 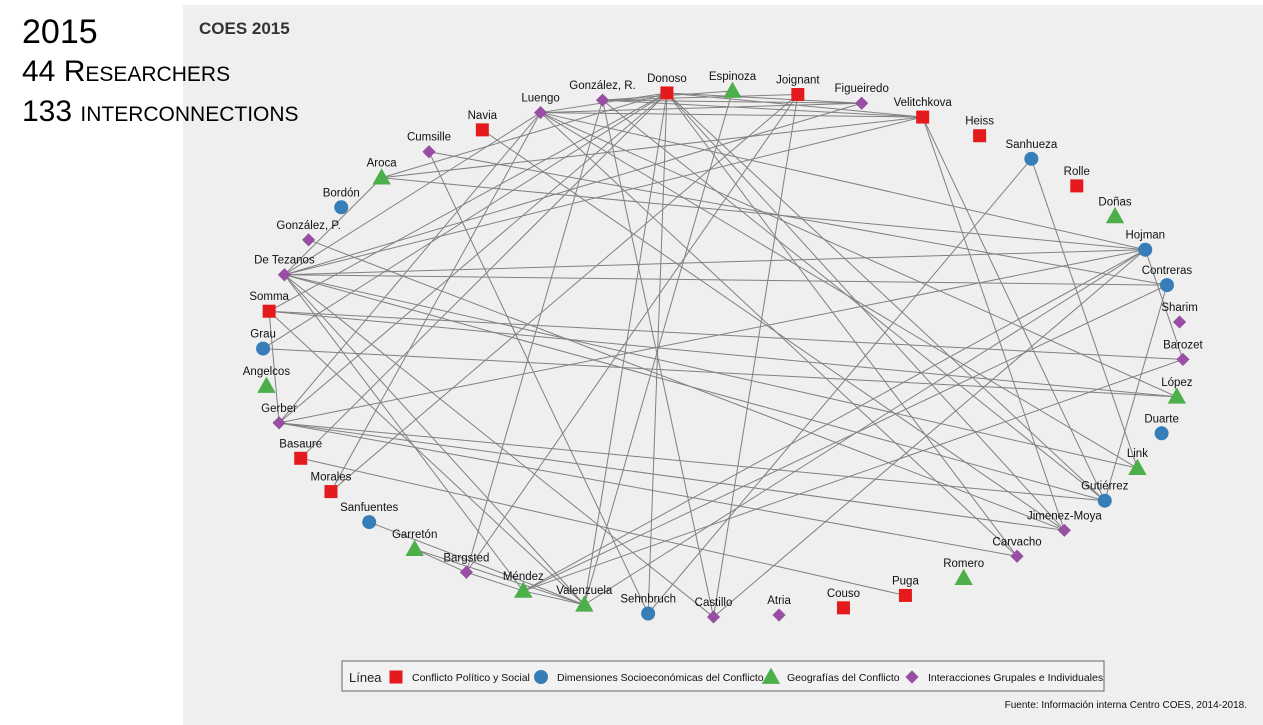 I want to click on node-label-espinoza: Espinoza, so click(x=733, y=77).